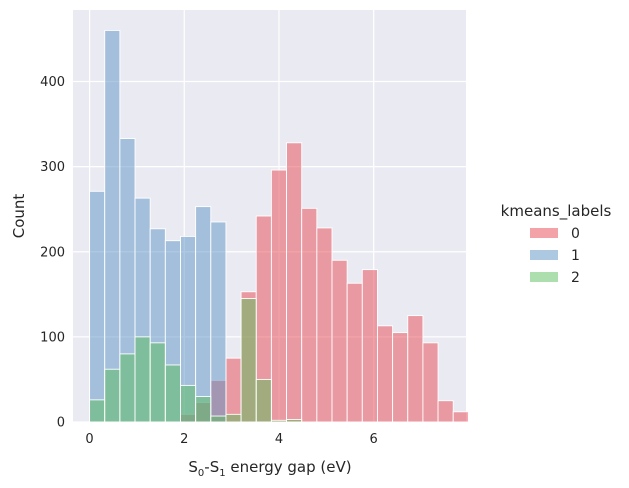  What do you see at coordinates (269, 468) in the screenshot?
I see `x-axis-label: S0-S1 energy gap (eV)` at bounding box center [269, 468].